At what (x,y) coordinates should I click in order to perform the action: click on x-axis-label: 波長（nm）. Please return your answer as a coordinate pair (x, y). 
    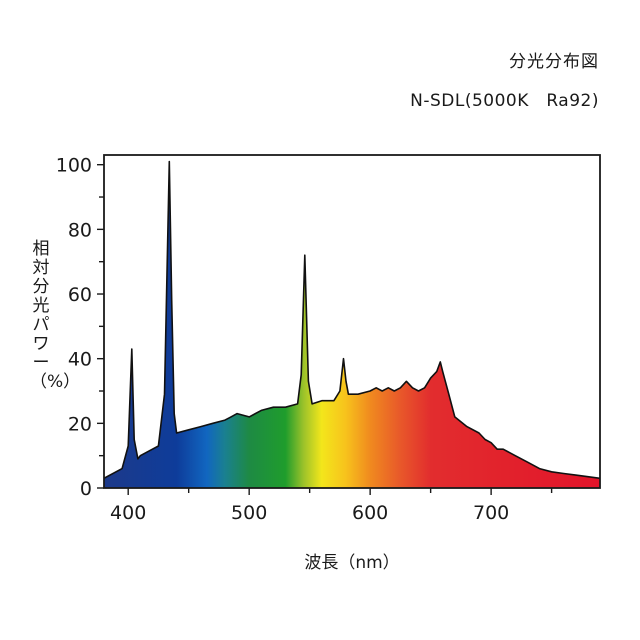
    Looking at the image, I should click on (352, 563).